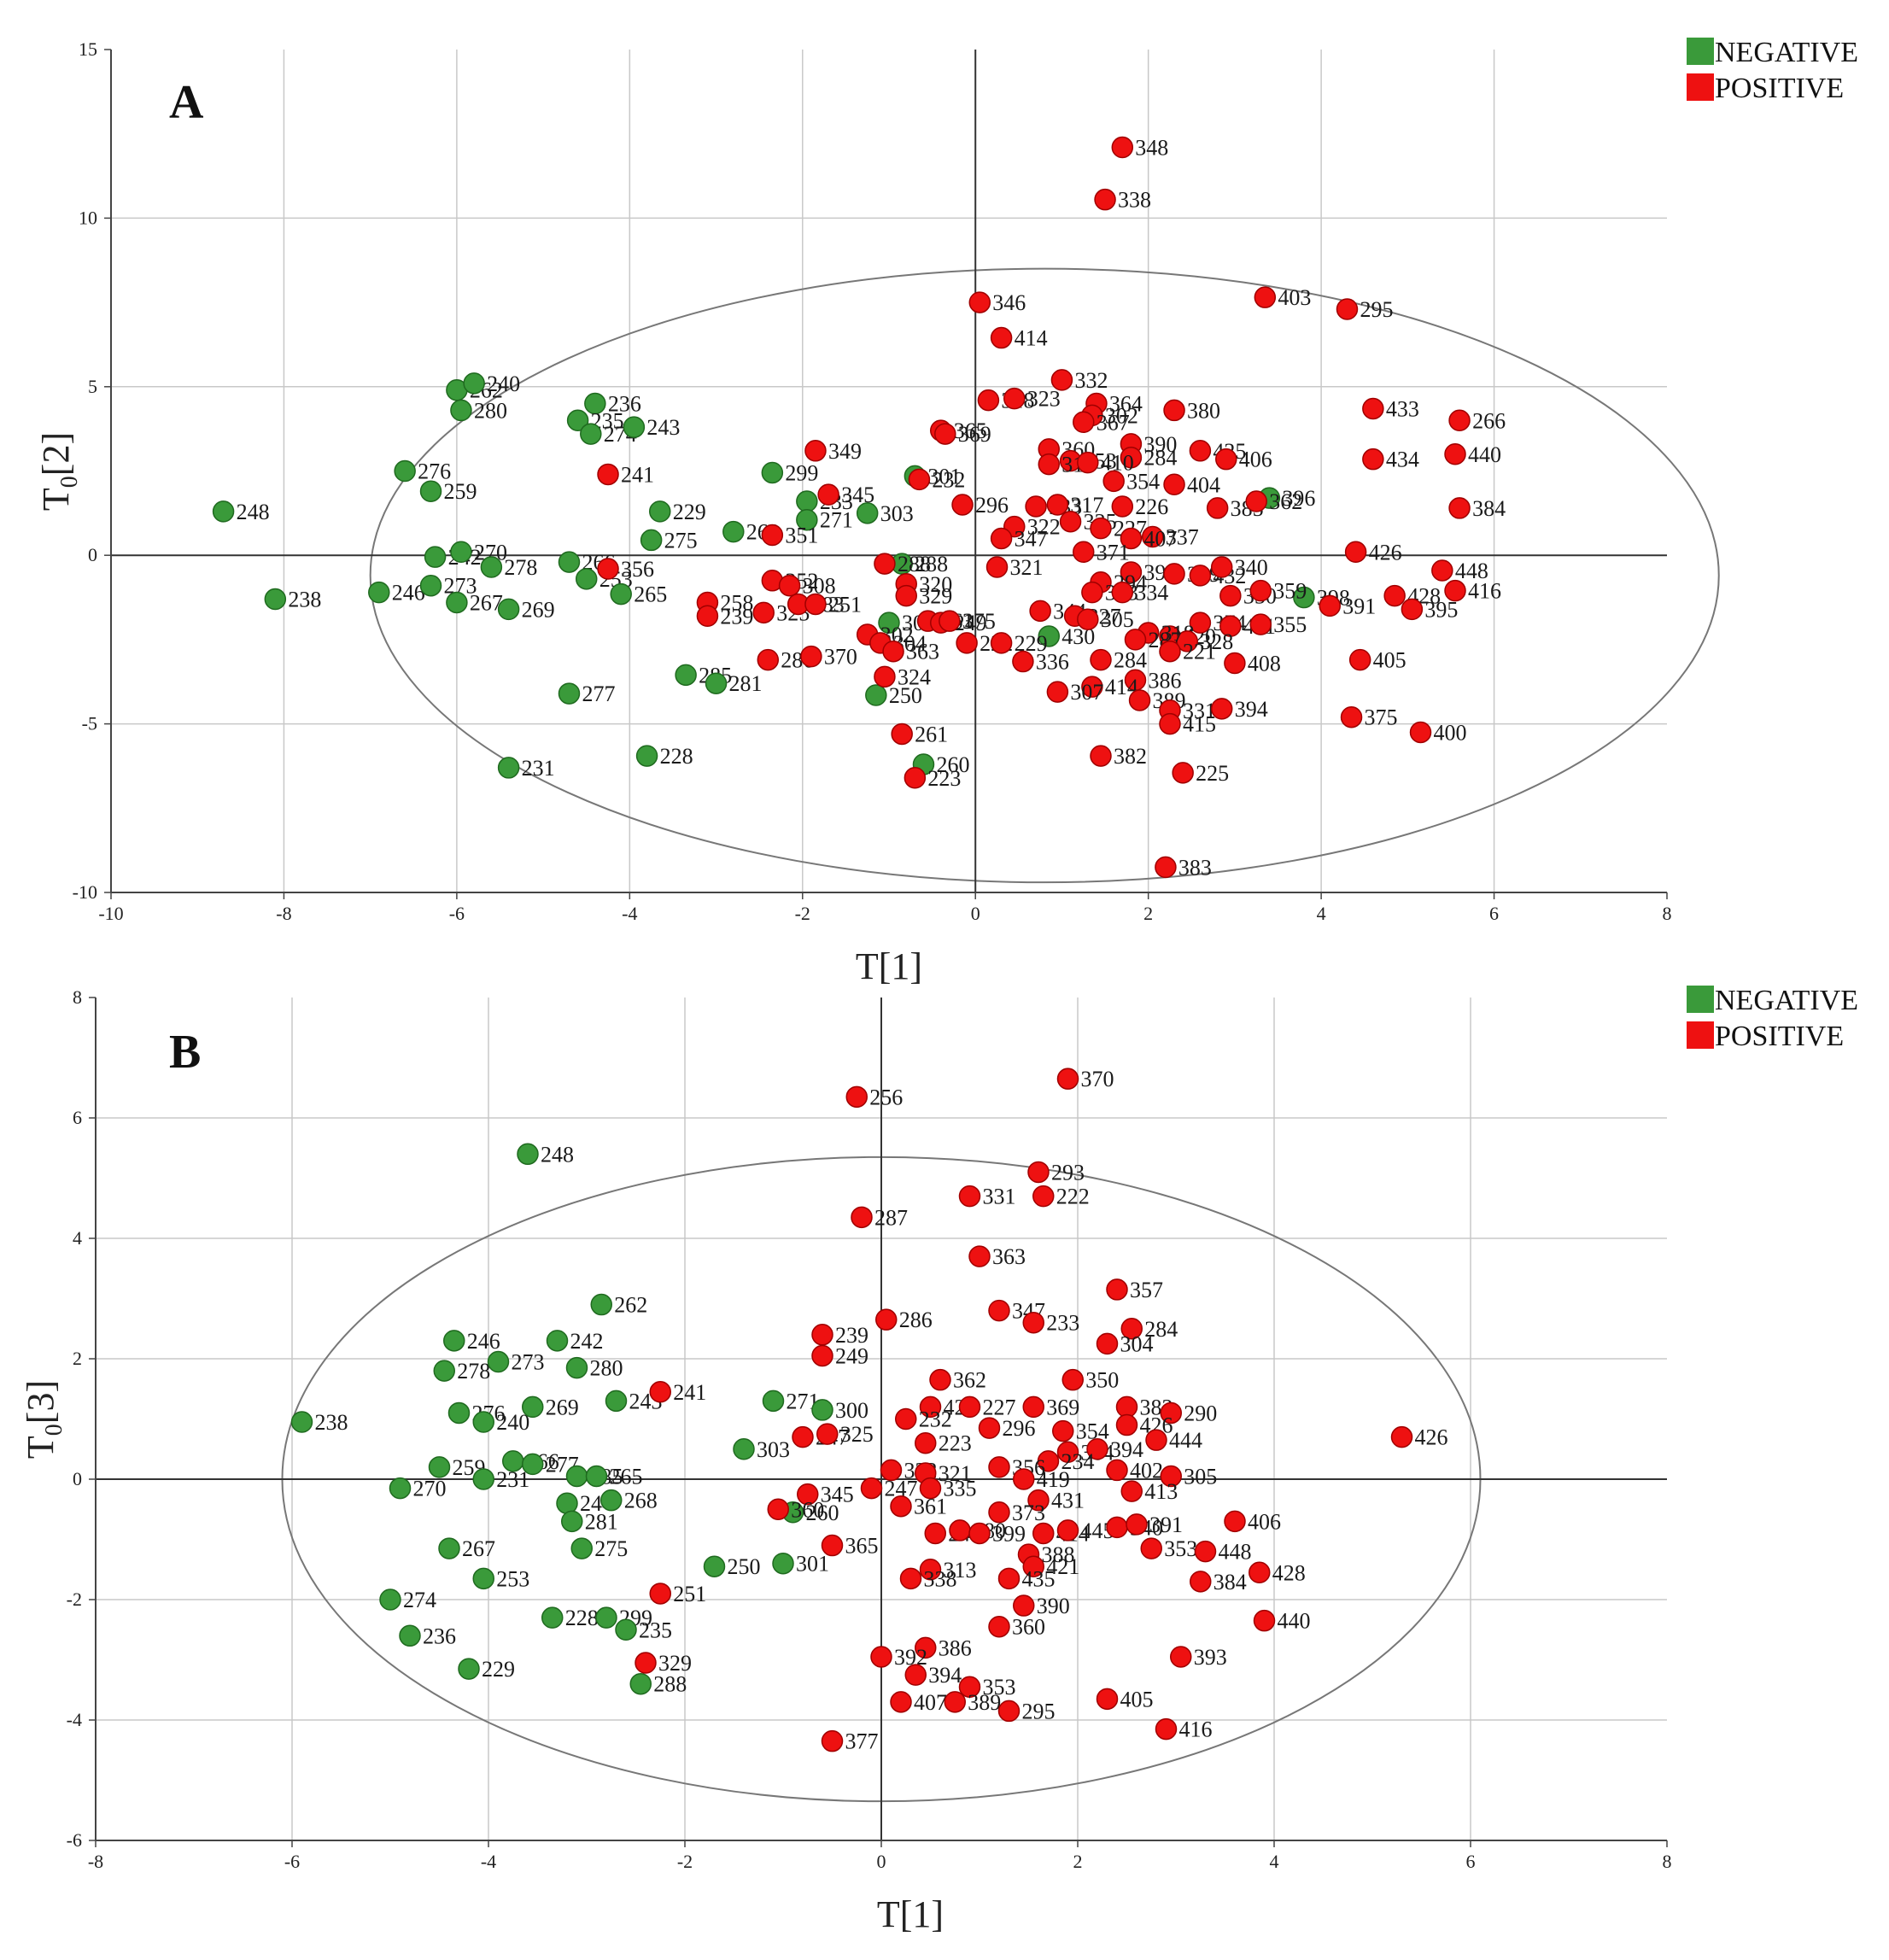  What do you see at coordinates (96, 1862) in the screenshot?
I see `panel-b-x-tick-label: -8` at bounding box center [96, 1862].